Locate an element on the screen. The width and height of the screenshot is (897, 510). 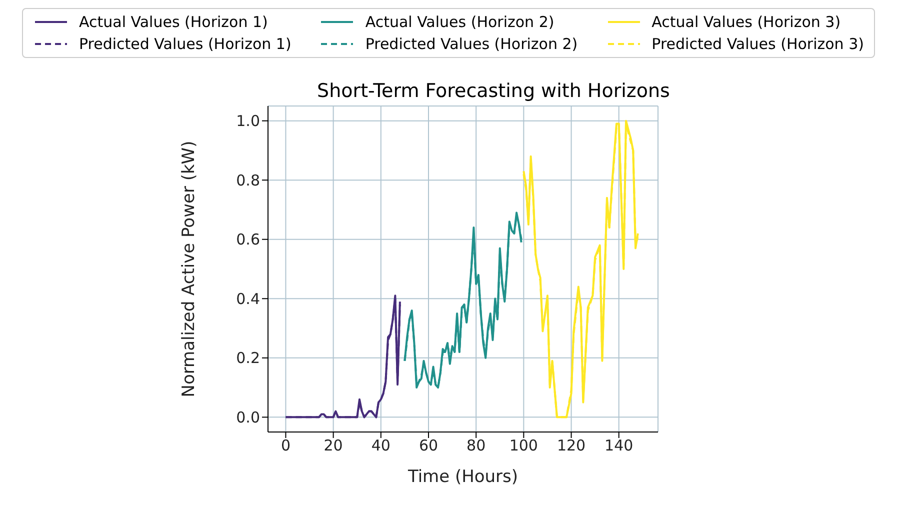
y-axis-title: Normalized Active Power (kW) is located at coordinates (189, 269).